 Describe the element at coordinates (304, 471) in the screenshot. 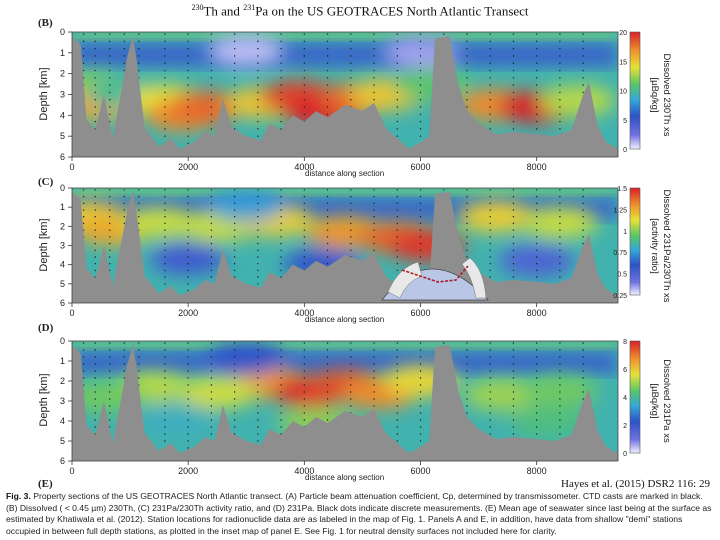

I see `x-tick-label: 4000` at that location.